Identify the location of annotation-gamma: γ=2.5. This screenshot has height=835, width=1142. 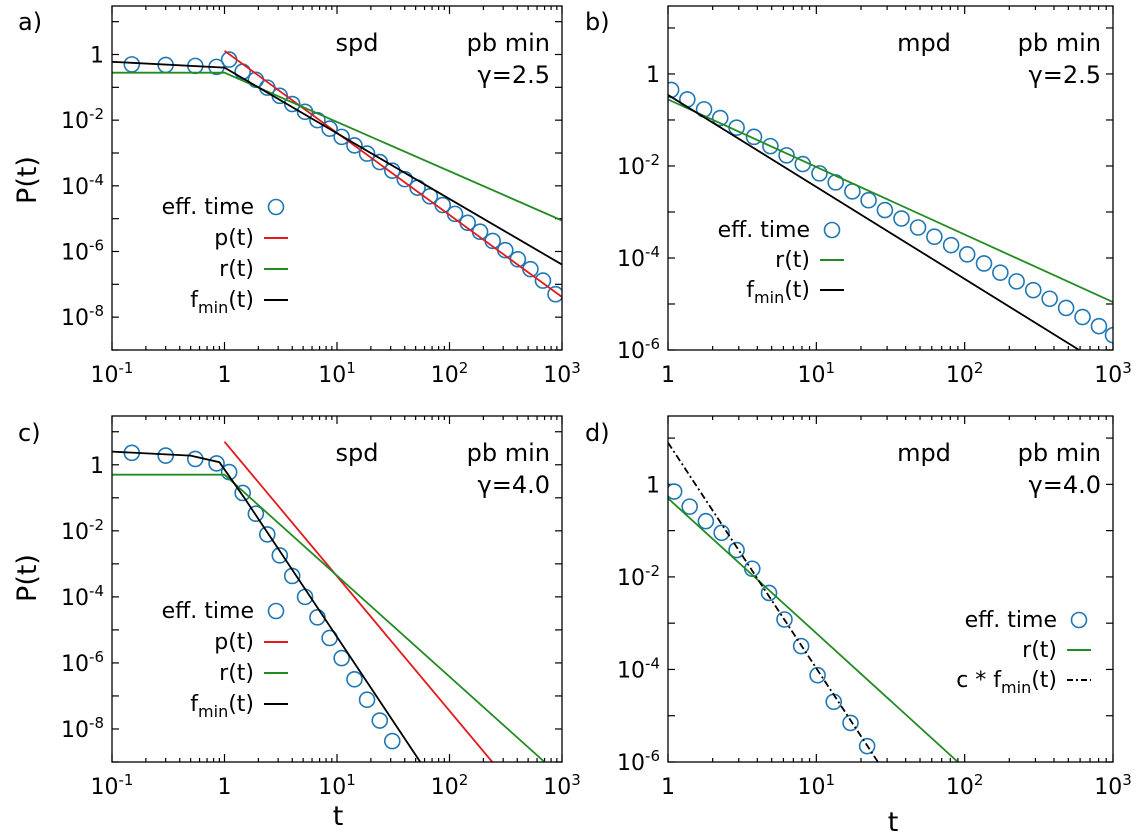
(1065, 75).